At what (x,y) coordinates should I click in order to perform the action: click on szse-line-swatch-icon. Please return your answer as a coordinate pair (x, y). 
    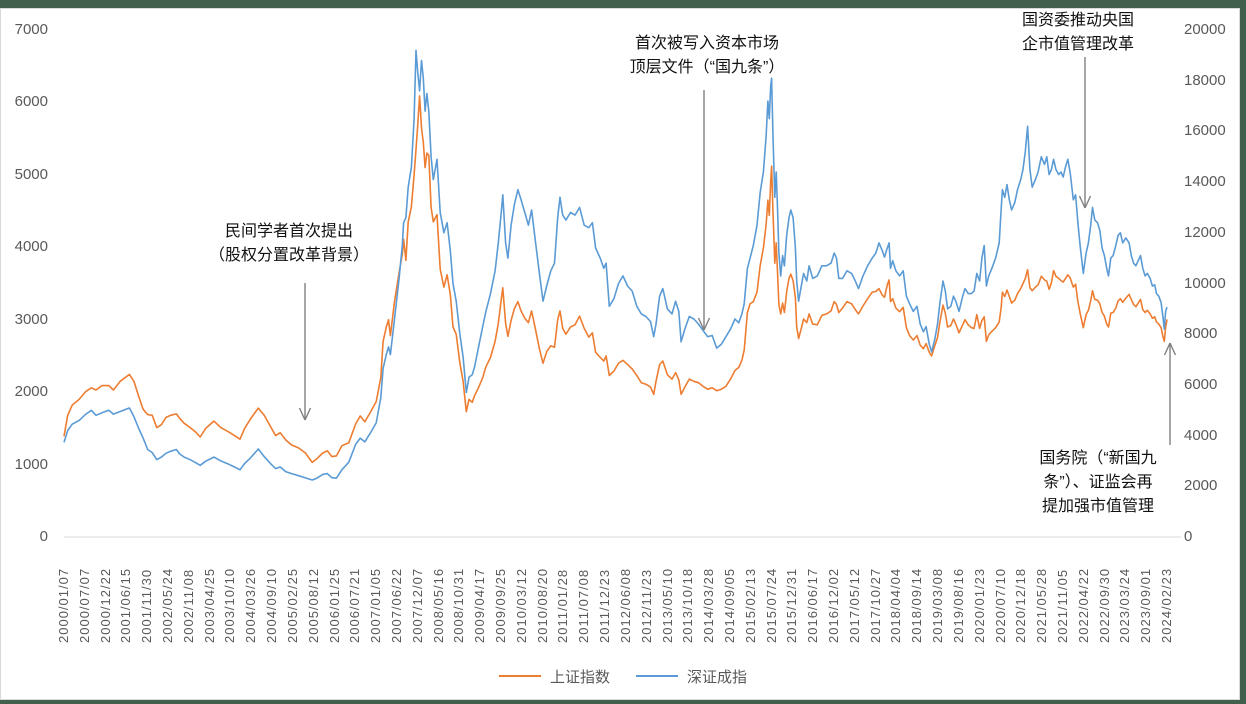
    Looking at the image, I should click on (657, 676).